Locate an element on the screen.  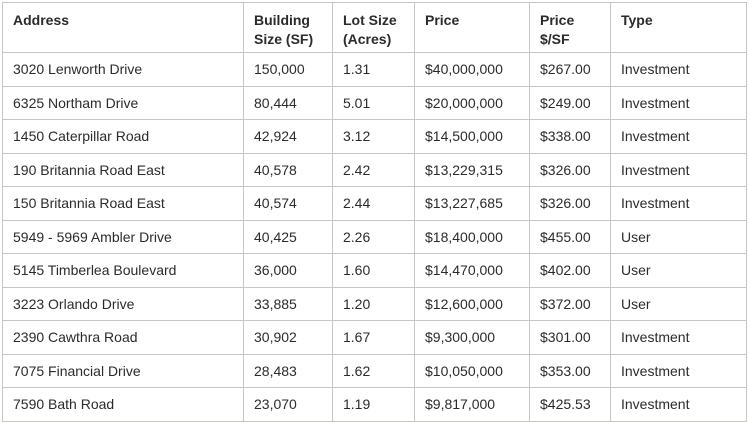
cell-lot-size: 1.20 is located at coordinates (373, 303).